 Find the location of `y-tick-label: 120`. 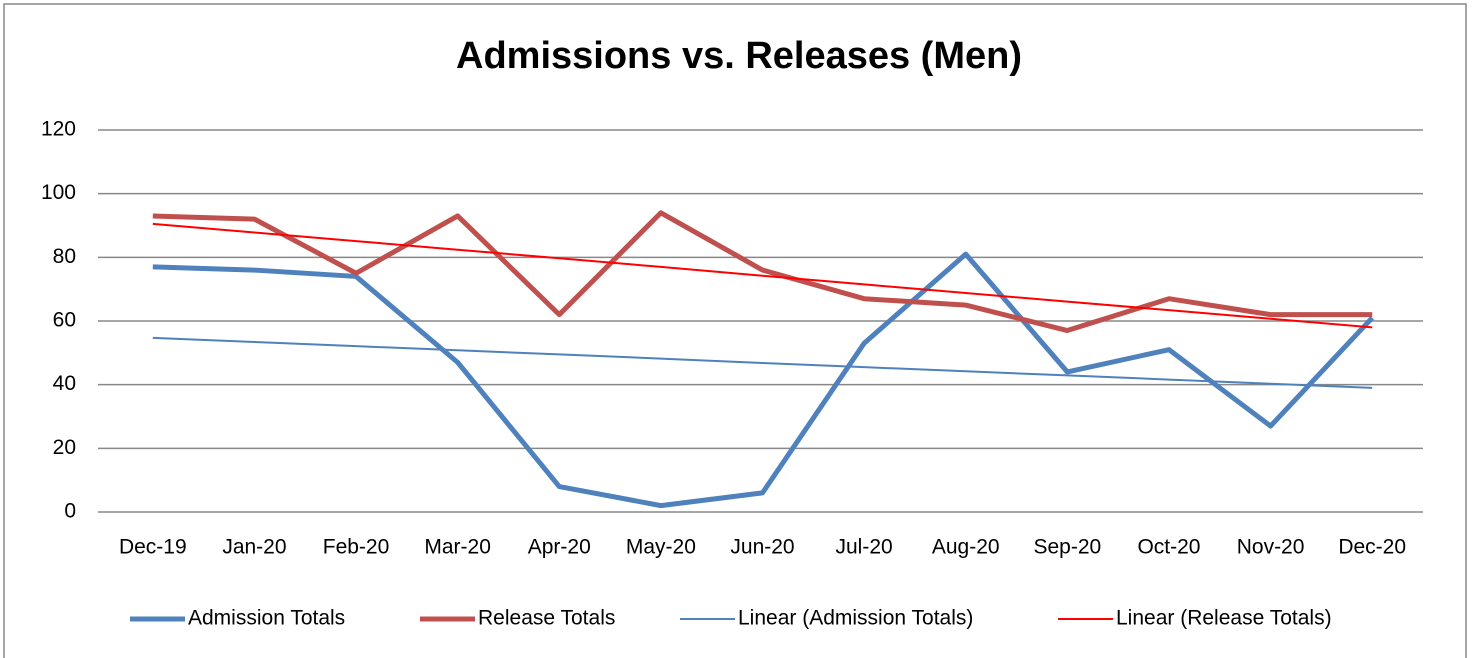

y-tick-label: 120 is located at coordinates (58, 129).